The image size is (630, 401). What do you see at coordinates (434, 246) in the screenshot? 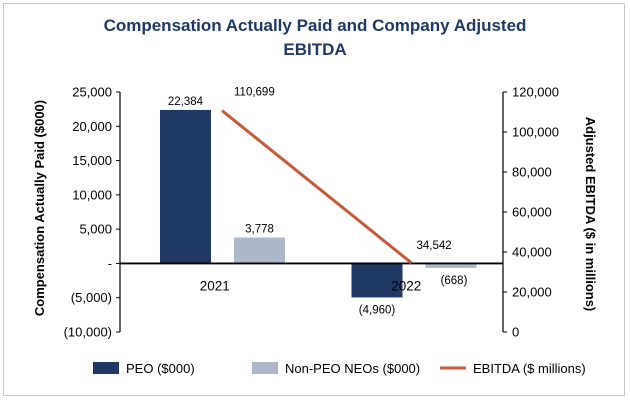
I see `ebitda-data-label: 34,542` at bounding box center [434, 246].